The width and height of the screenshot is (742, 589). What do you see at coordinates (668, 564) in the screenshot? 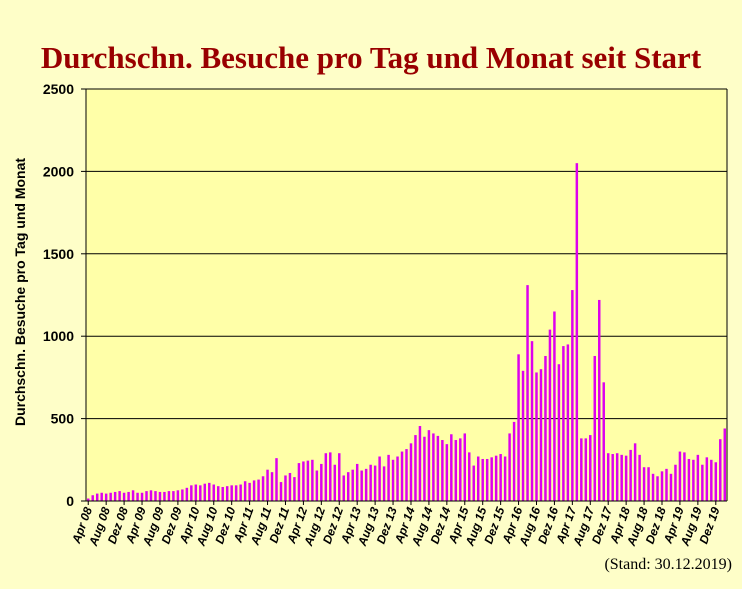
I see `stand-date-note: (Stand: 30.12.2019)` at bounding box center [668, 564].